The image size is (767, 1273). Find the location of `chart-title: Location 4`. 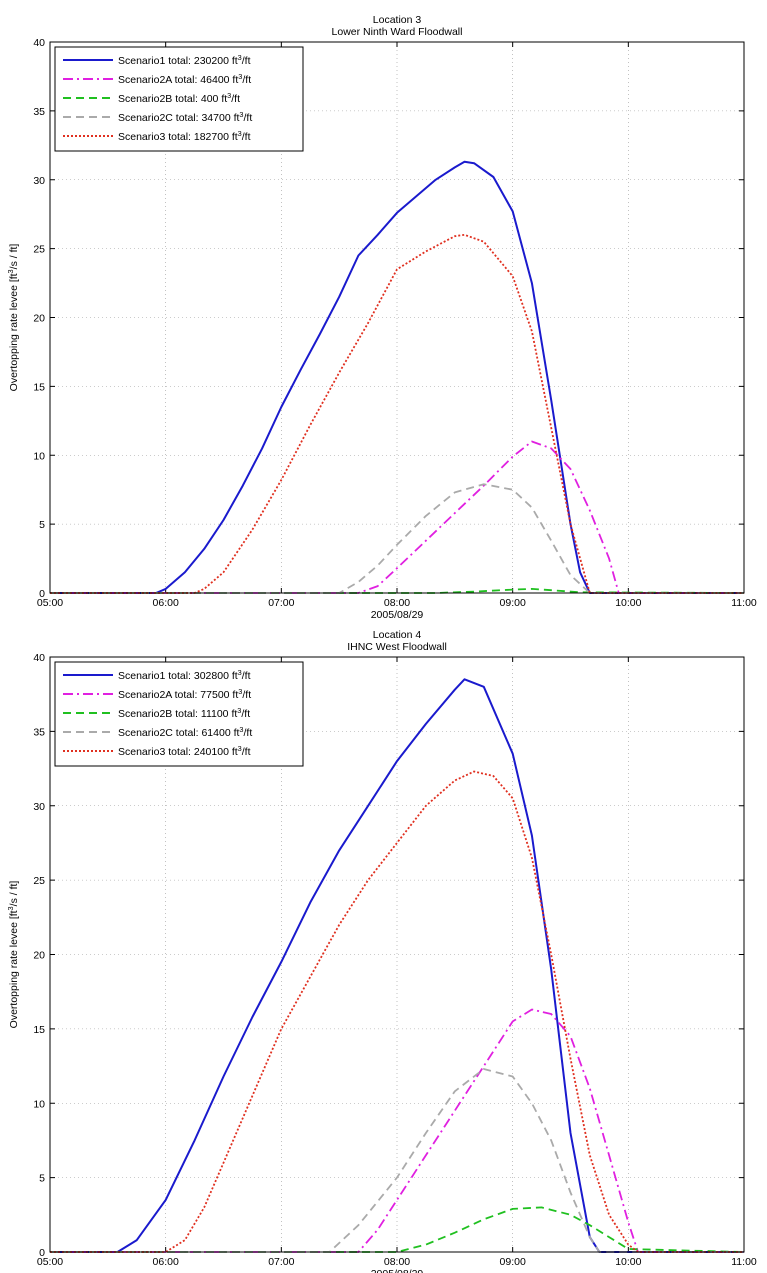

chart-title: Location 4 is located at coordinates (397, 635).